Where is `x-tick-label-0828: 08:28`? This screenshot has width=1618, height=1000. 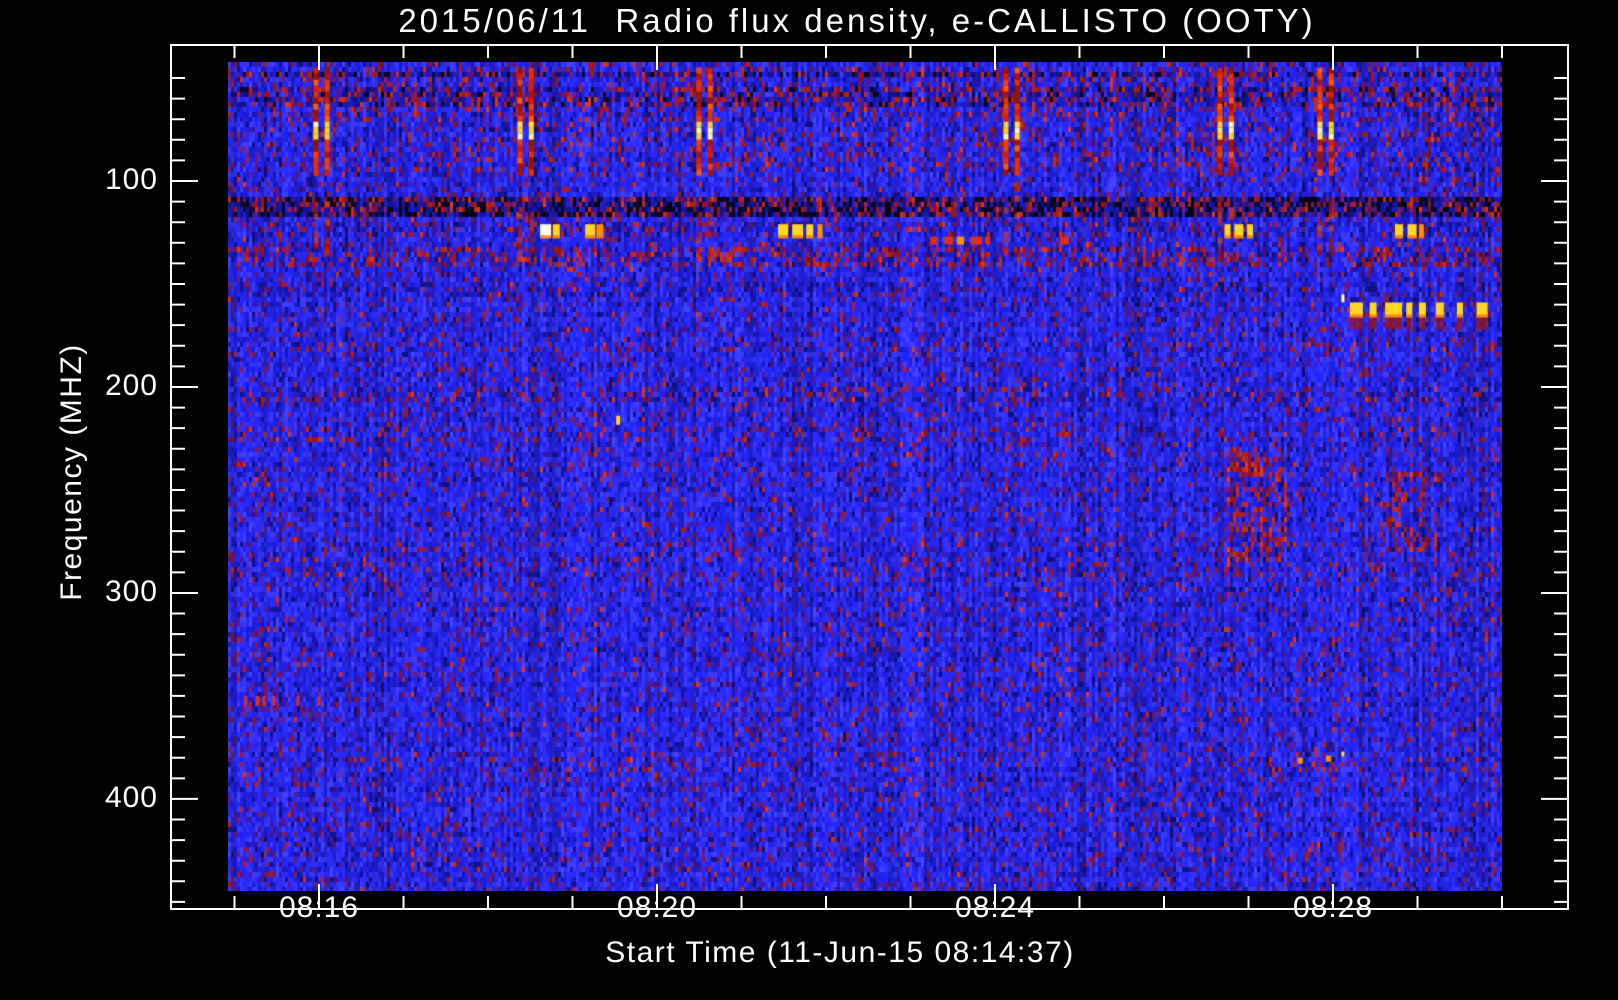
x-tick-label-0828: 08:28 is located at coordinates (1333, 907).